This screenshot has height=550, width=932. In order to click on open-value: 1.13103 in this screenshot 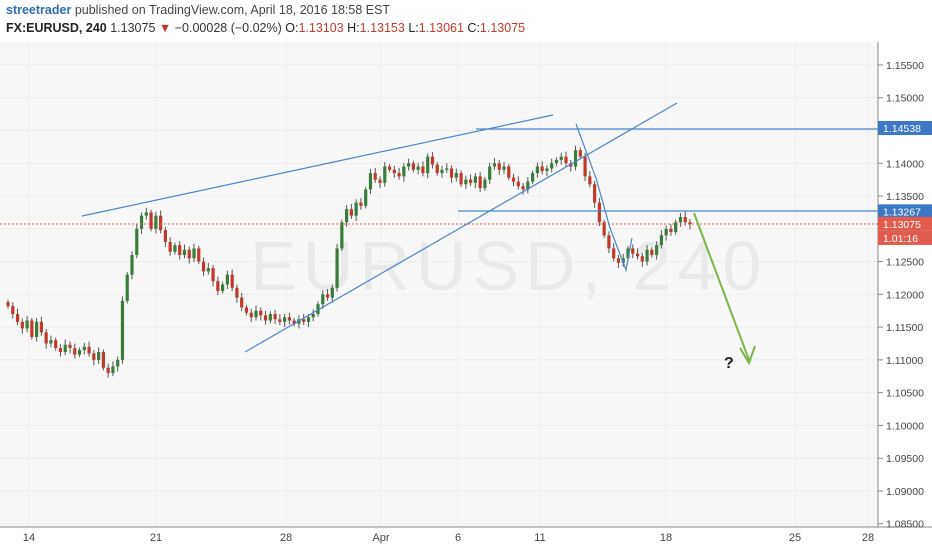, I will do `click(321, 28)`.